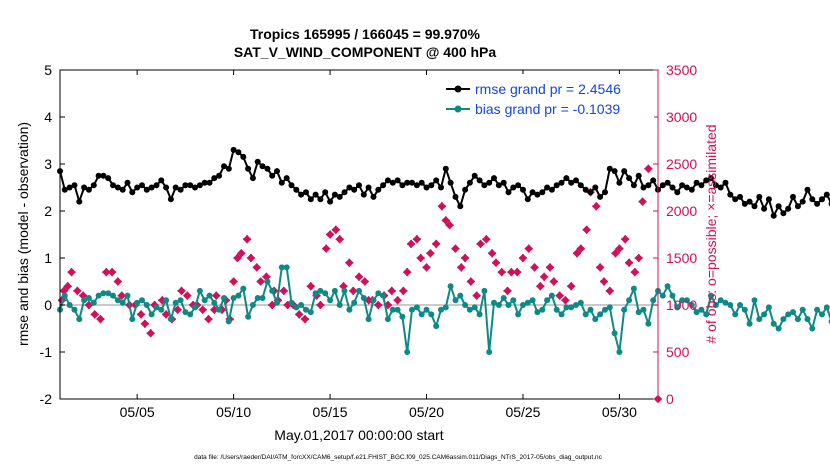 The image size is (830, 470). Describe the element at coordinates (48, 211) in the screenshot. I see `left-y-tick-label: 2` at that location.